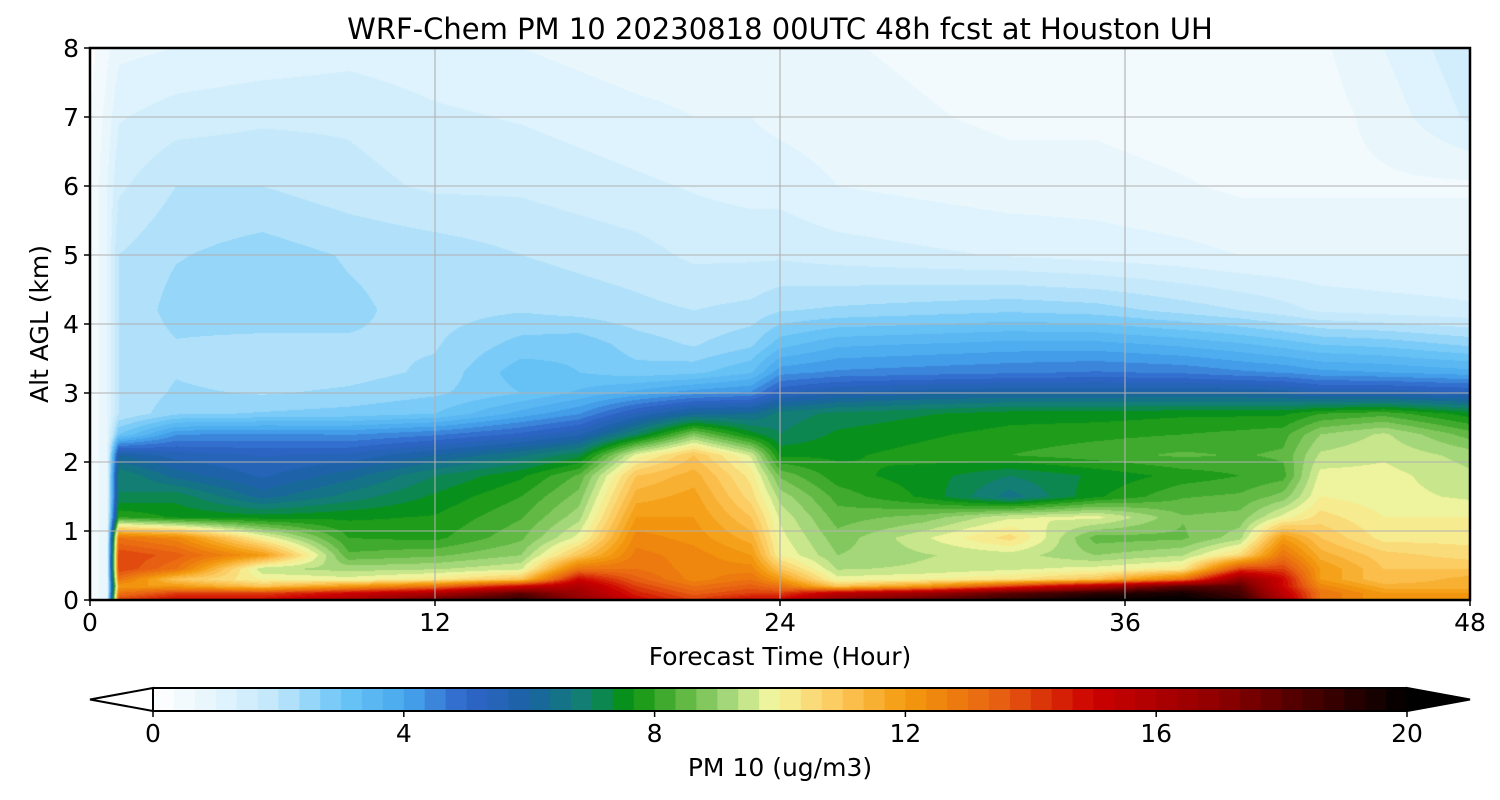 The image size is (1500, 800). I want to click on y-tick-label: 5, so click(71, 255).